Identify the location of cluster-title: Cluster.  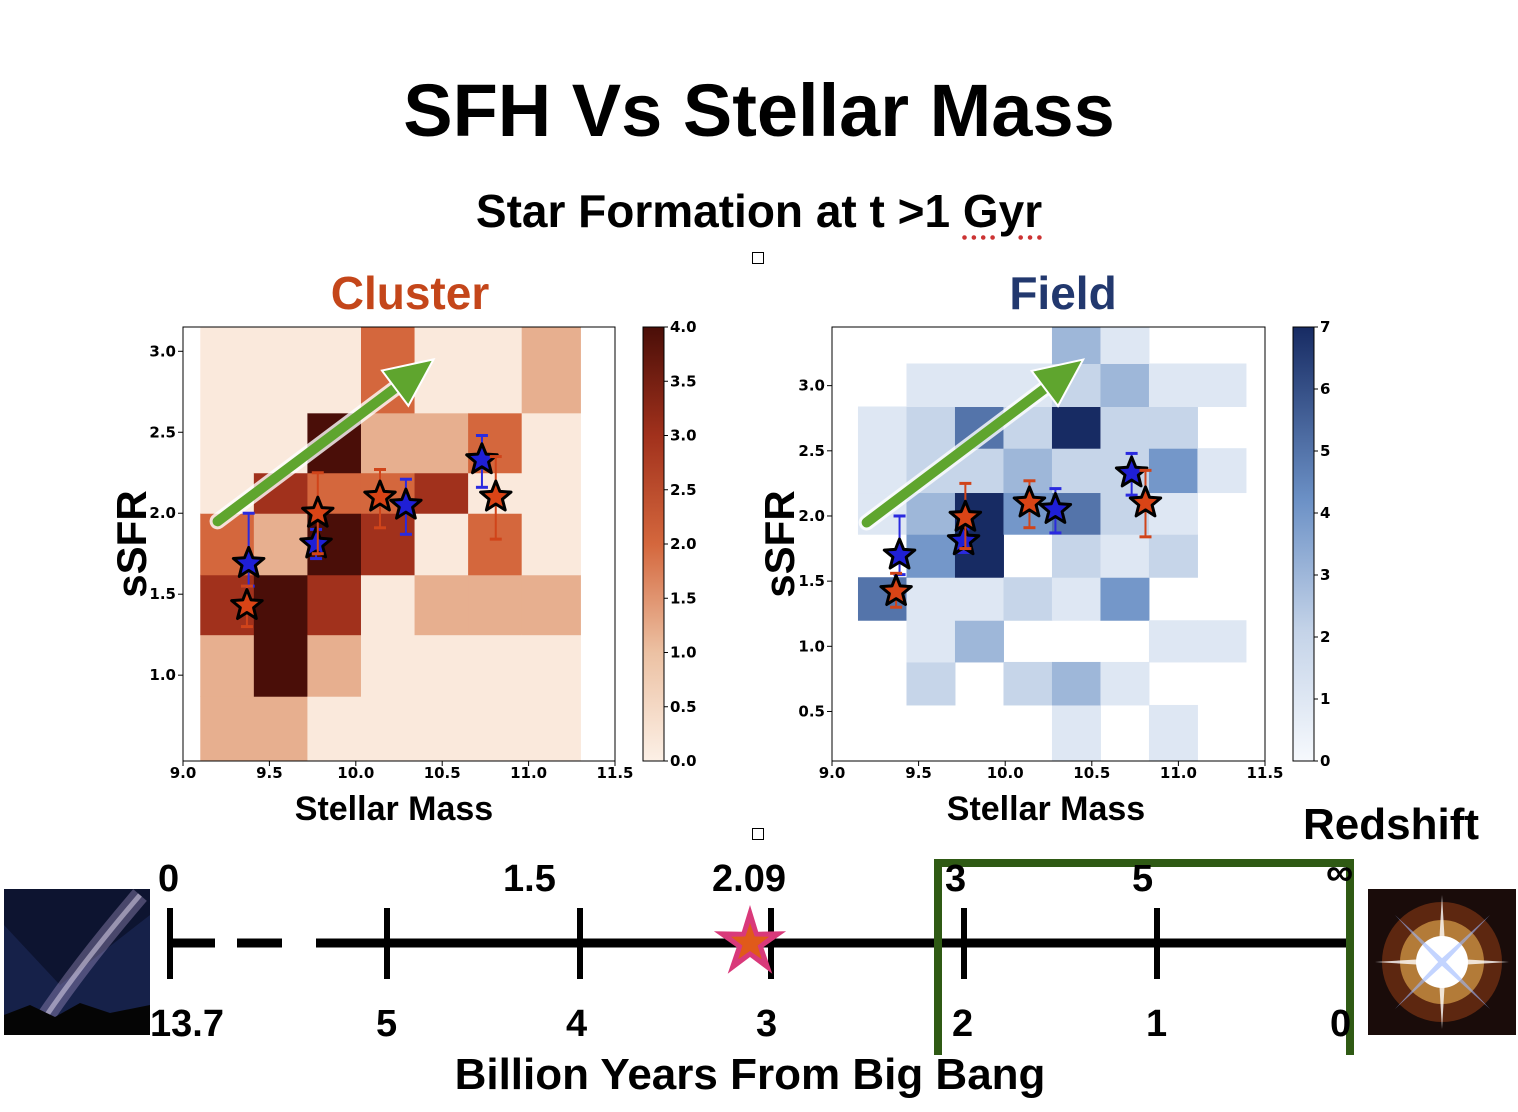
(410, 293).